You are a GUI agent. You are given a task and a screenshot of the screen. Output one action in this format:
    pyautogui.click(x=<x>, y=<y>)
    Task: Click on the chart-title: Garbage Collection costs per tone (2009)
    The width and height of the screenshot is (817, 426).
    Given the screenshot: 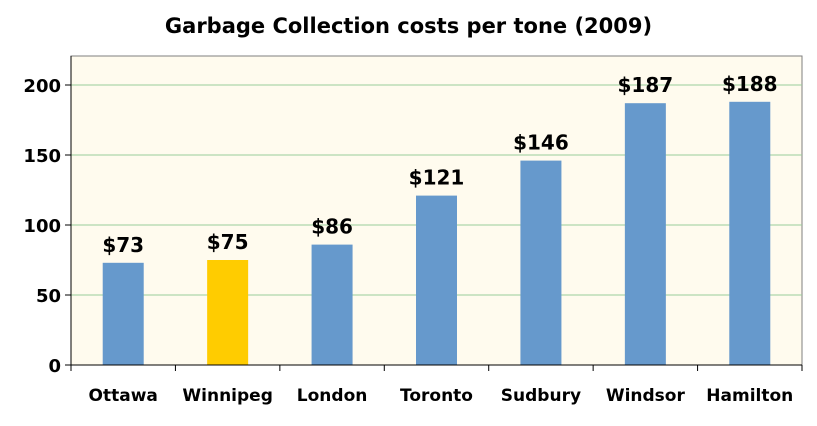 What is the action you would take?
    pyautogui.click(x=408, y=26)
    